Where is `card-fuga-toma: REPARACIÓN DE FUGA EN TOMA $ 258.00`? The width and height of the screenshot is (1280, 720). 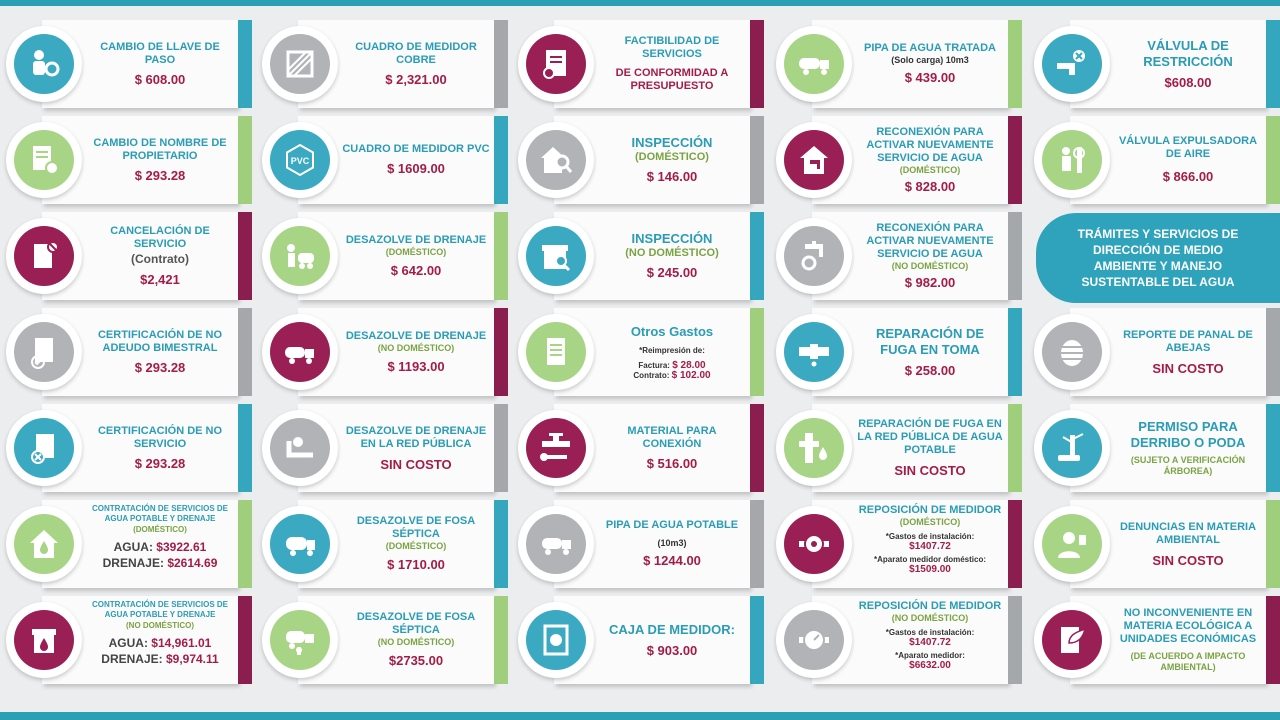
card-fuga-toma: REPARACIÓN DE FUGA EN TOMA $ 258.00 is located at coordinates (898, 352).